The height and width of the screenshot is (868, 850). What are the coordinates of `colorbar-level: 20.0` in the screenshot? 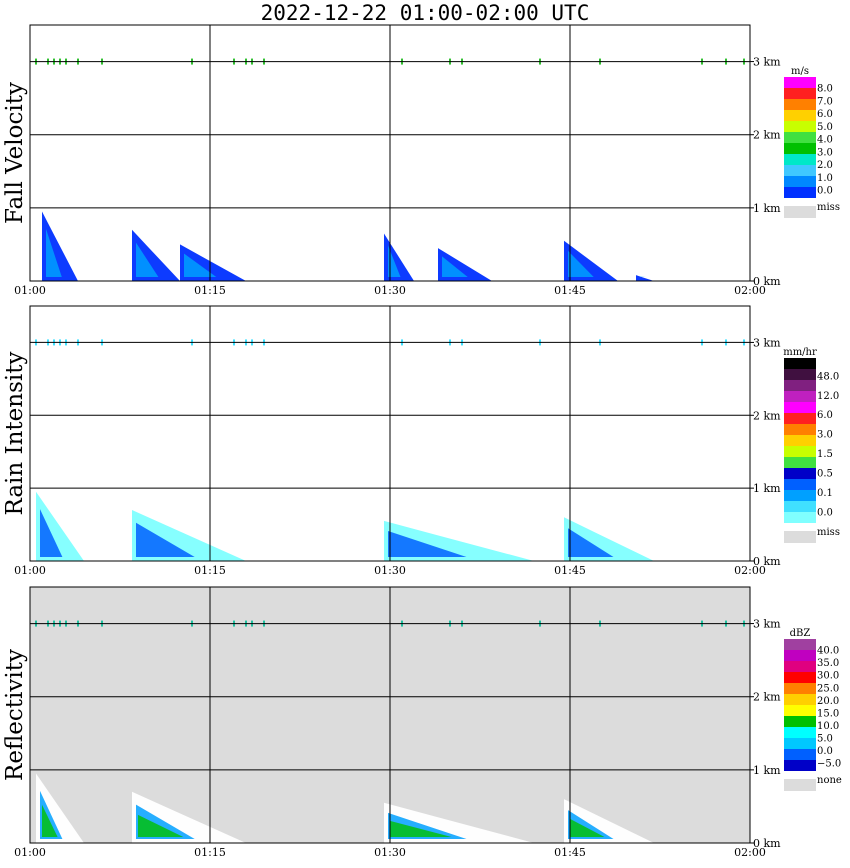 It's located at (828, 701).